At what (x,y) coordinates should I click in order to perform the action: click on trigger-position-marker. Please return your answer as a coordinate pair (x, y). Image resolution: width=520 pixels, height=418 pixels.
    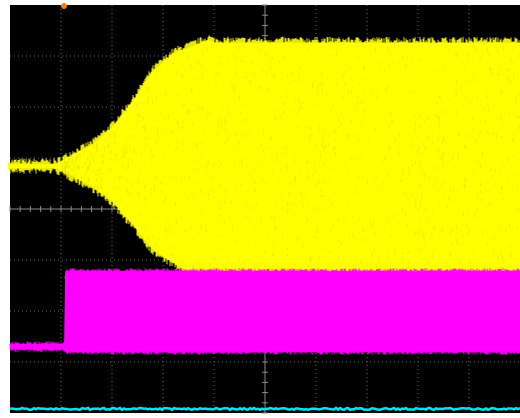
    Looking at the image, I should click on (64, 6).